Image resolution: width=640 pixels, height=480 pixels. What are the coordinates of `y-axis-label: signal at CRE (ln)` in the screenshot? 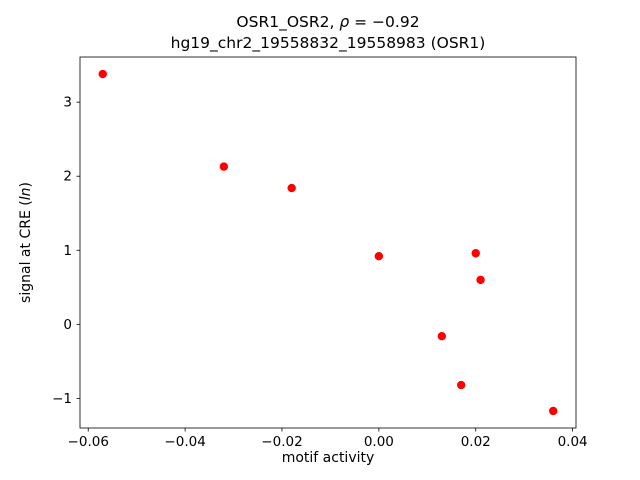 It's located at (26, 242).